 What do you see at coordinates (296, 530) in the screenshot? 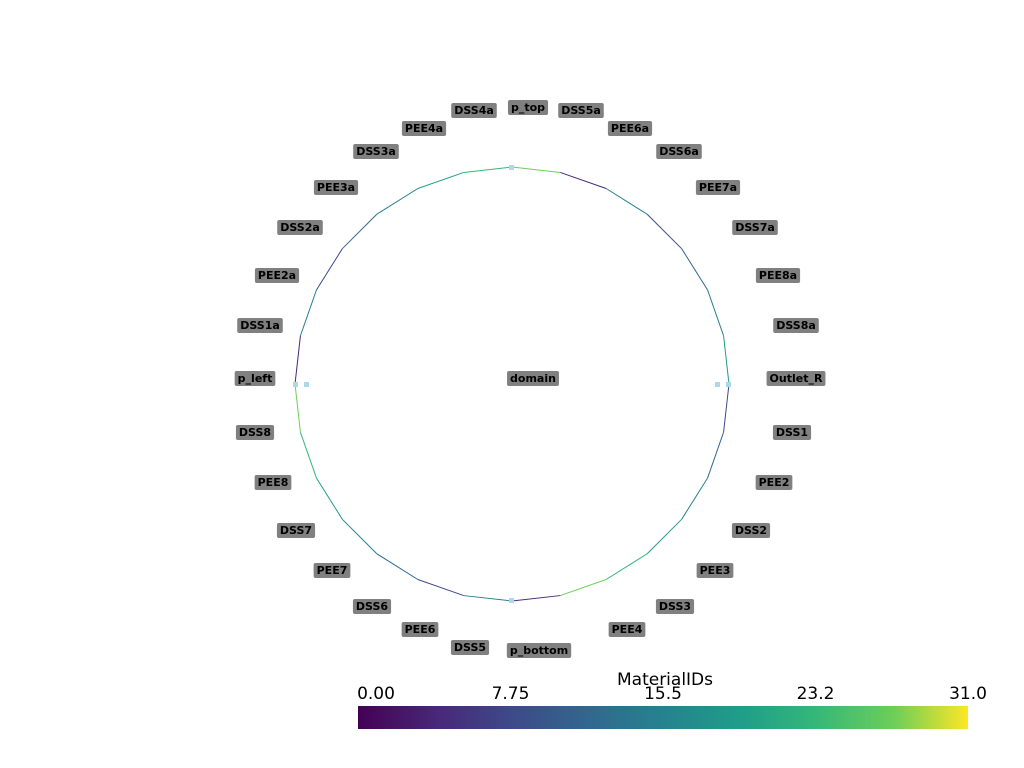
I see `label-text: DSS7` at bounding box center [296, 530].